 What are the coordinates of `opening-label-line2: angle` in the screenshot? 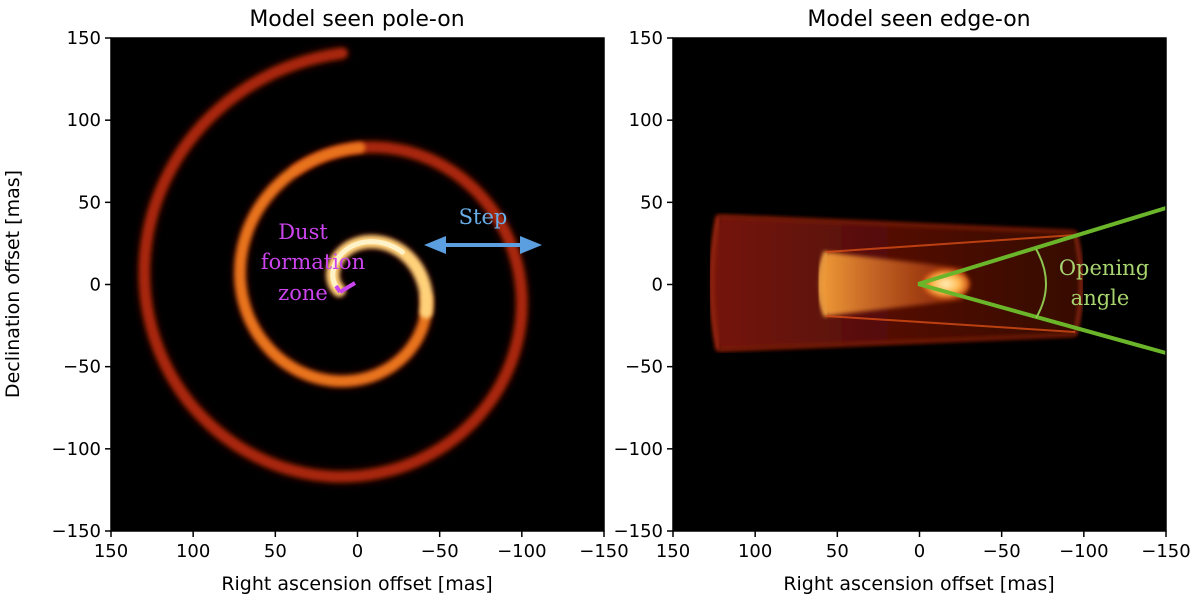 It's located at (1100, 298).